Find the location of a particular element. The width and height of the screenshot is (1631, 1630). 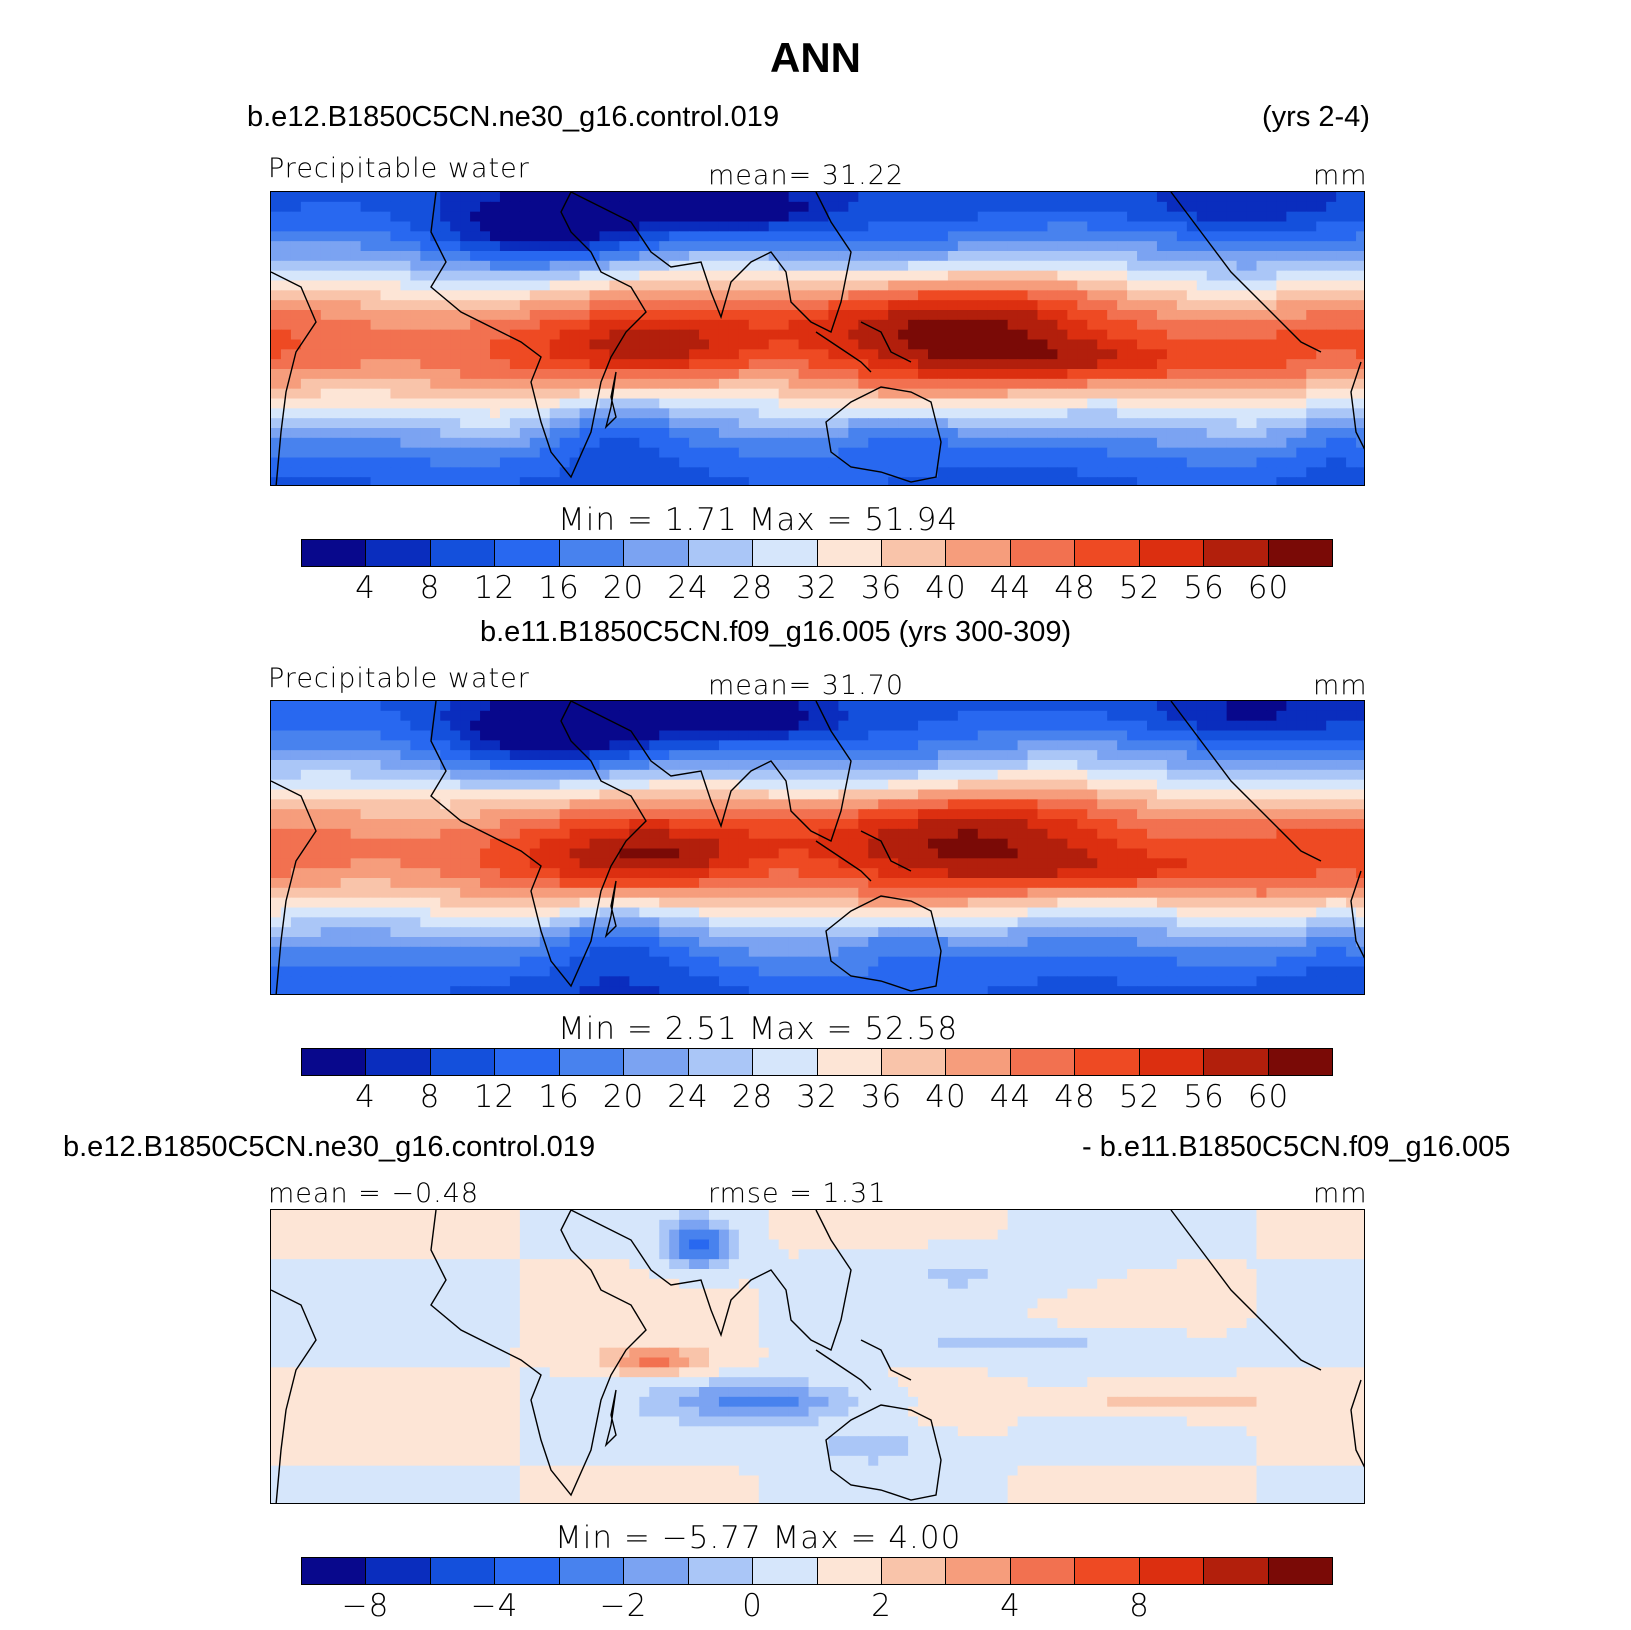

colorbar-tick-label: 16 is located at coordinates (559, 588).